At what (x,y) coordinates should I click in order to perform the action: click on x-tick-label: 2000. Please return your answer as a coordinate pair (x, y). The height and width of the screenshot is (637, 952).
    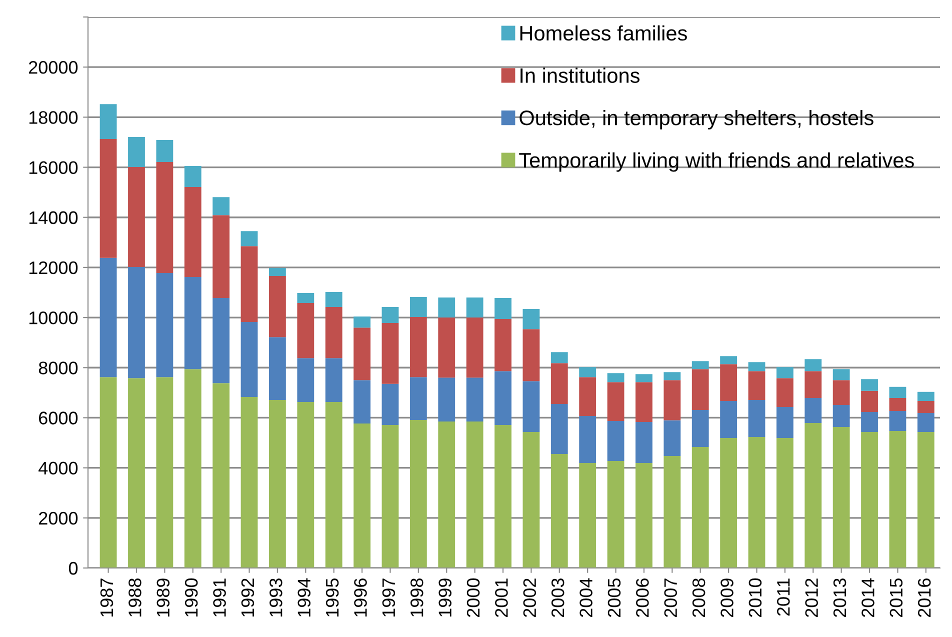
    Looking at the image, I should click on (473, 597).